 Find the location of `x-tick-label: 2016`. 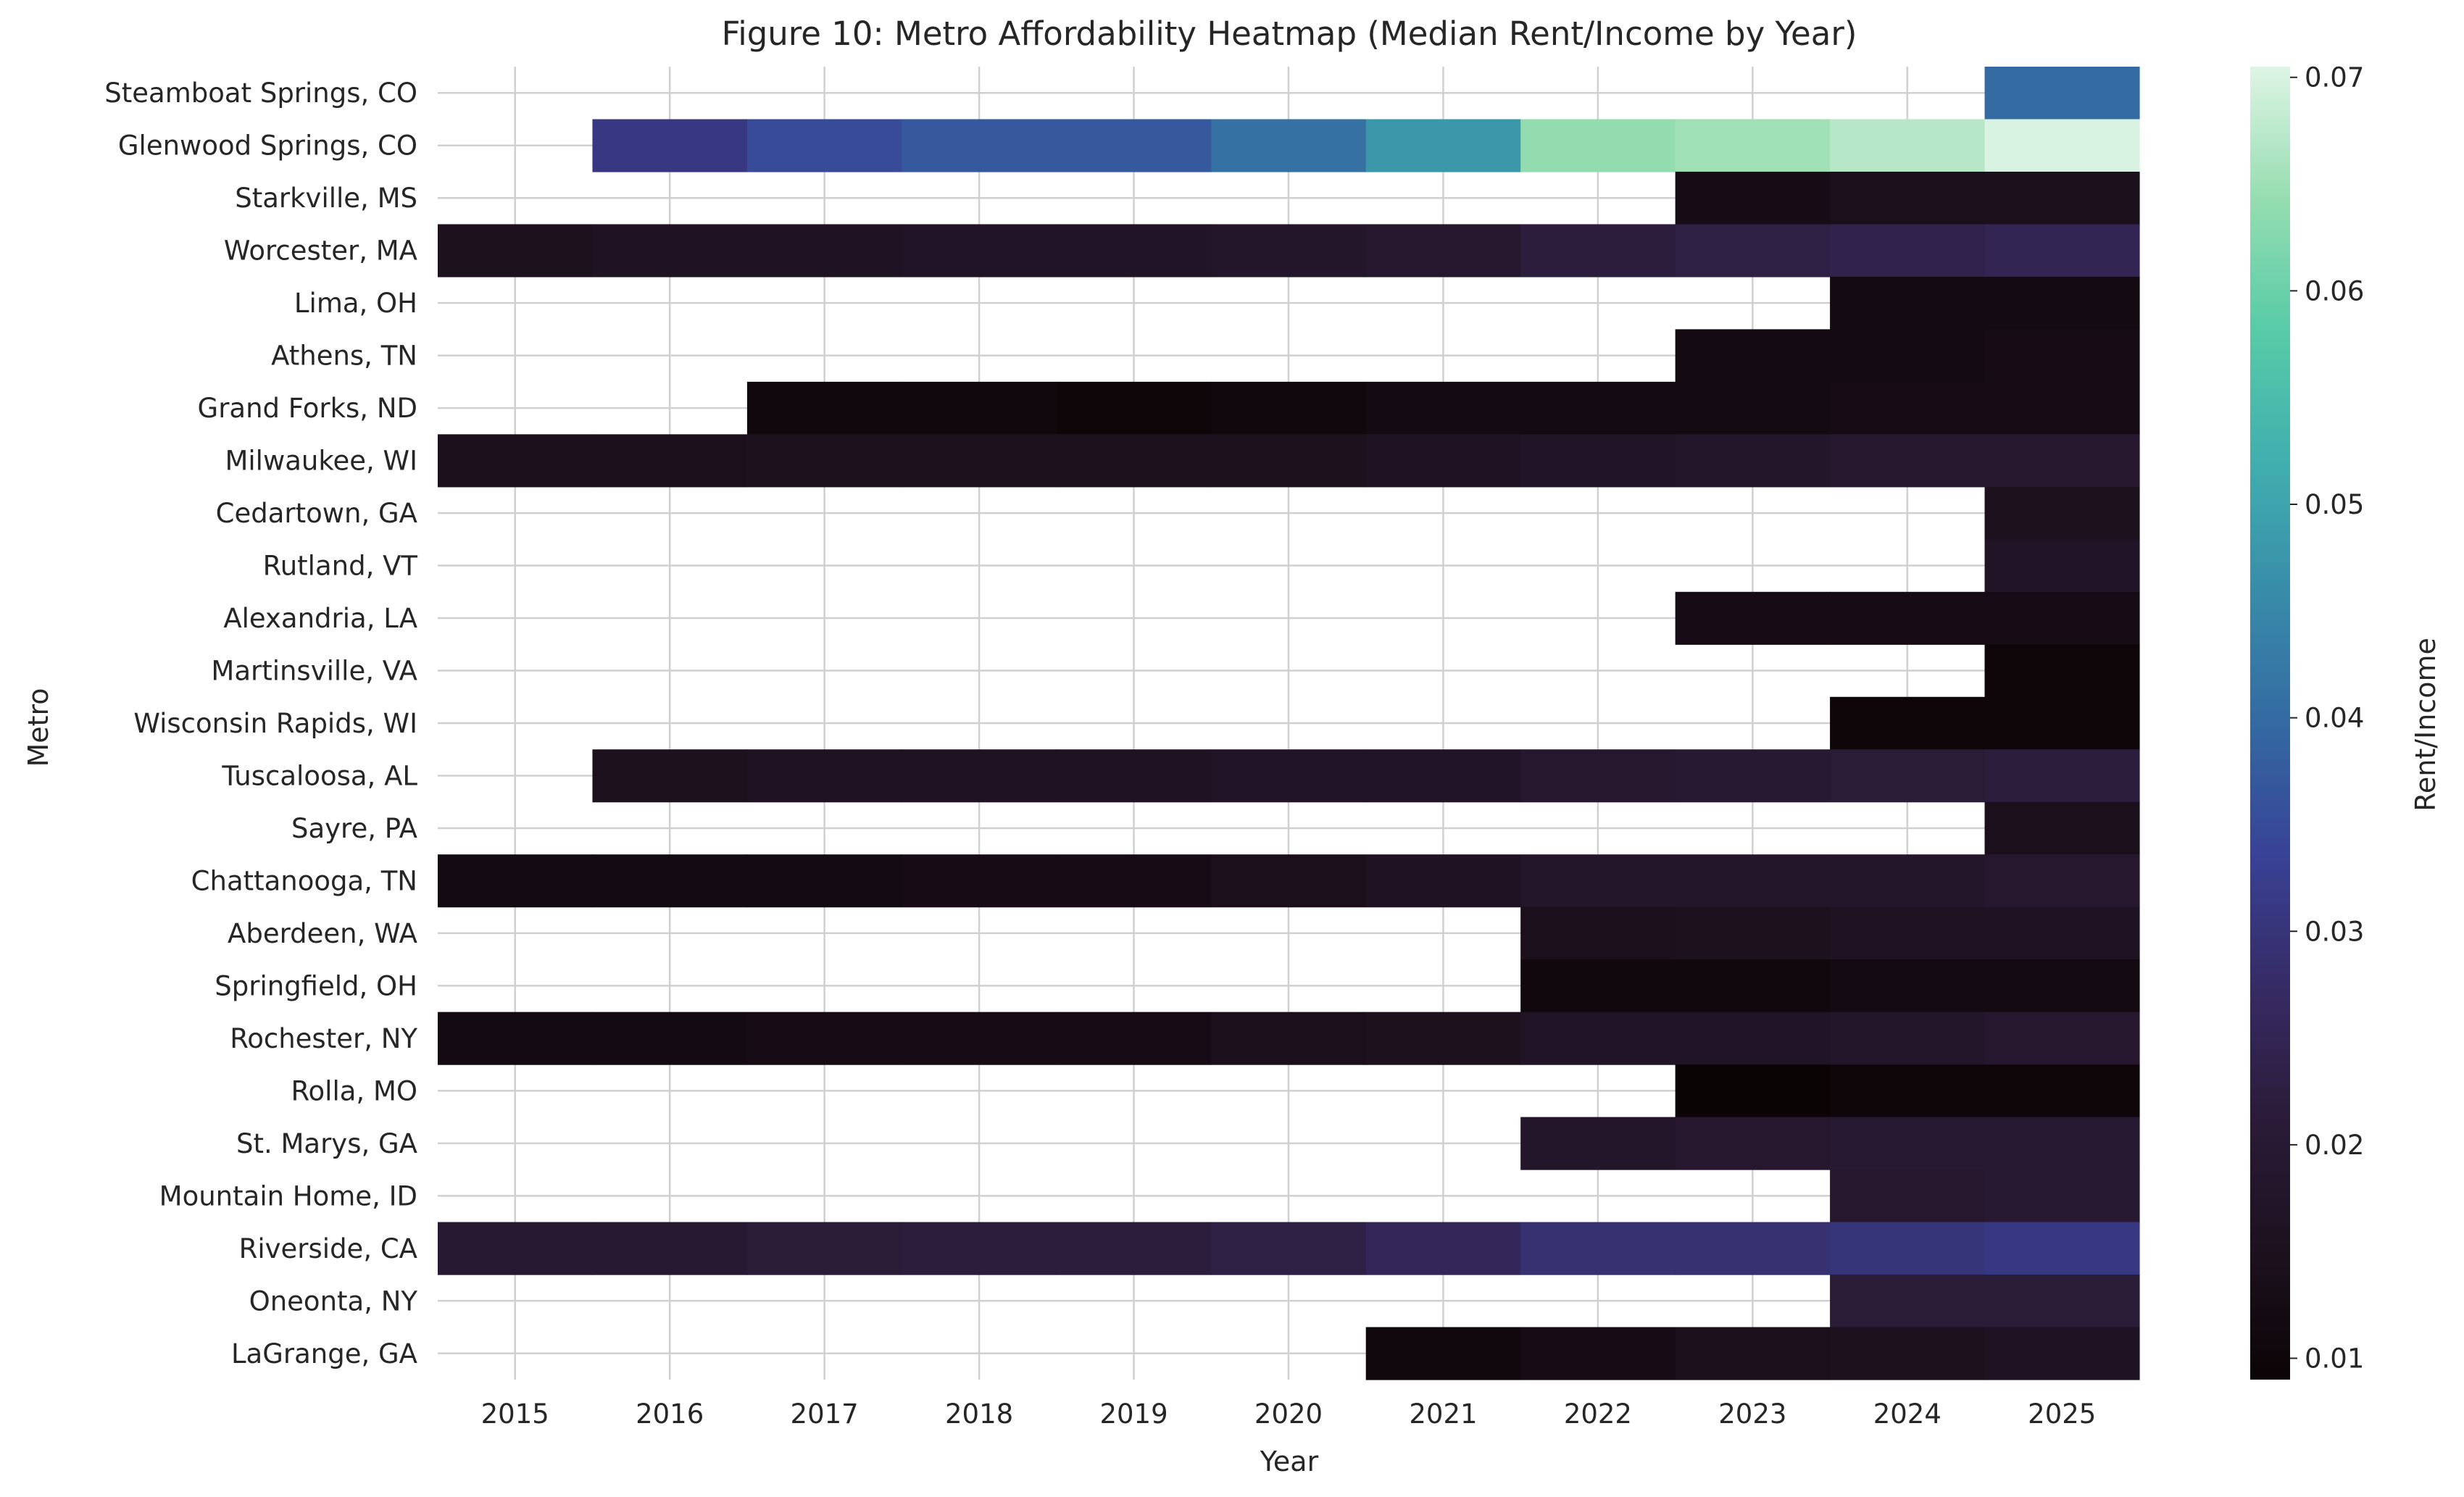

x-tick-label: 2016 is located at coordinates (670, 1414).